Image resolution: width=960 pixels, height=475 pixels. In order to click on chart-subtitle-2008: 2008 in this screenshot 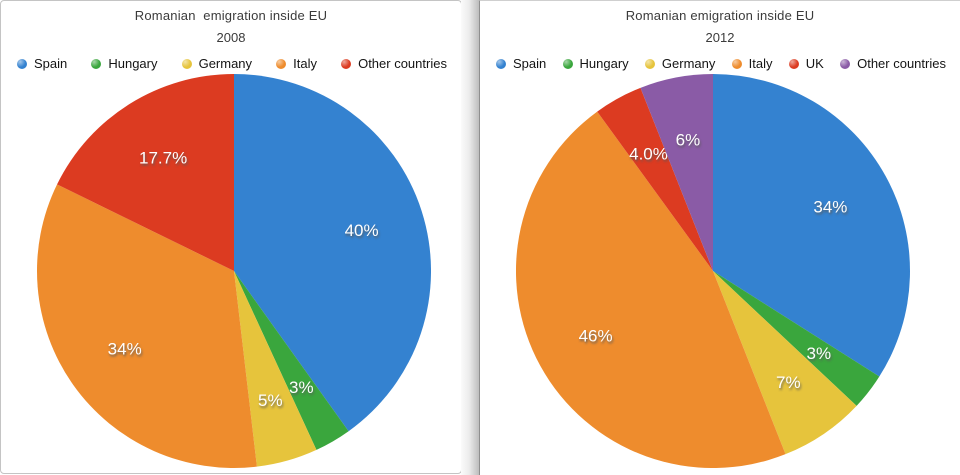, I will do `click(231, 37)`.